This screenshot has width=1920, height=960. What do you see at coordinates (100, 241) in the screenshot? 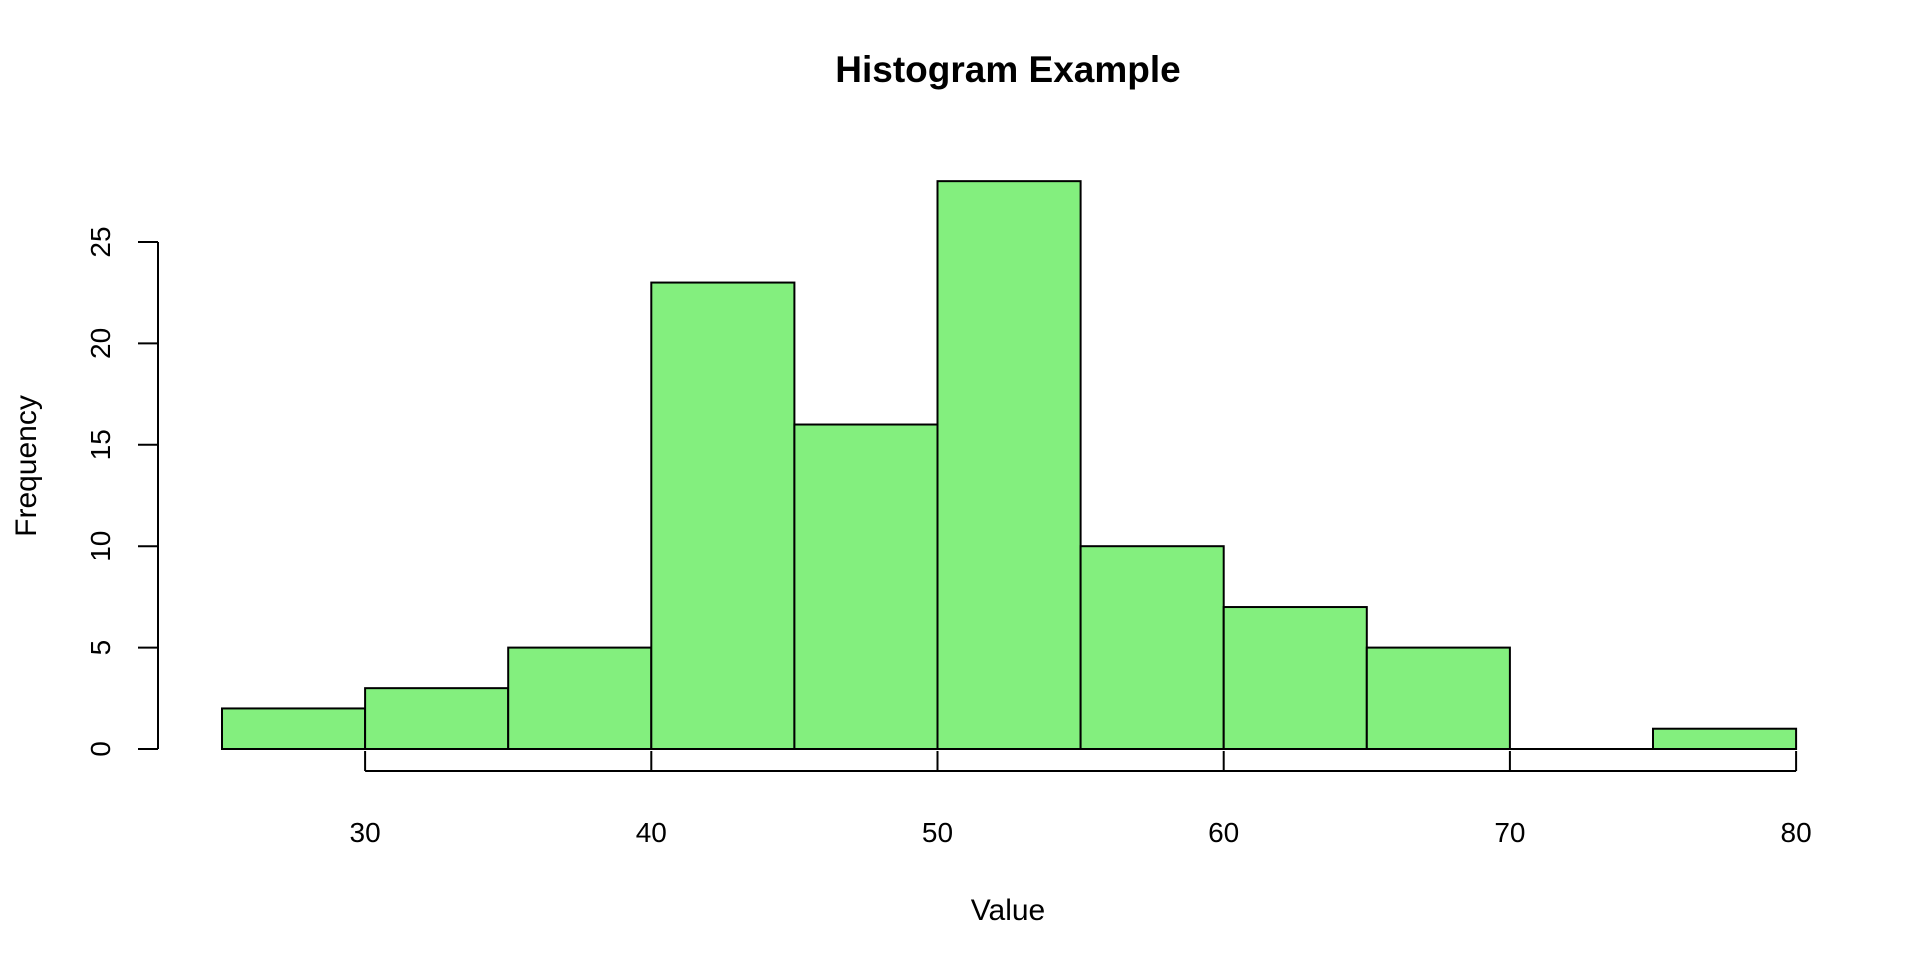
I see `y-tick-label: 25` at bounding box center [100, 241].